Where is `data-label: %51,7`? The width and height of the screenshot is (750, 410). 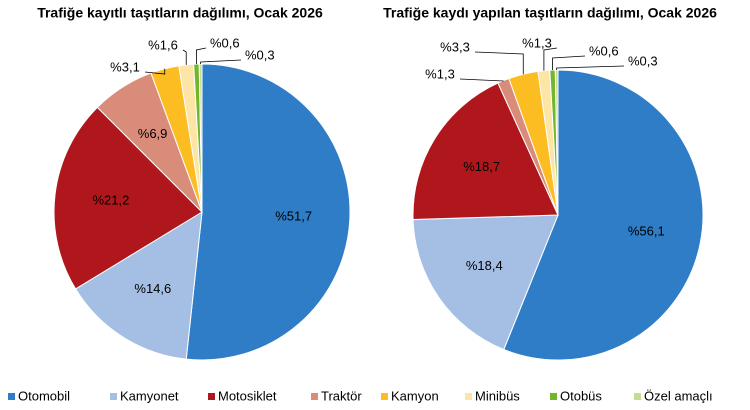
data-label: %51,7 is located at coordinates (293, 215).